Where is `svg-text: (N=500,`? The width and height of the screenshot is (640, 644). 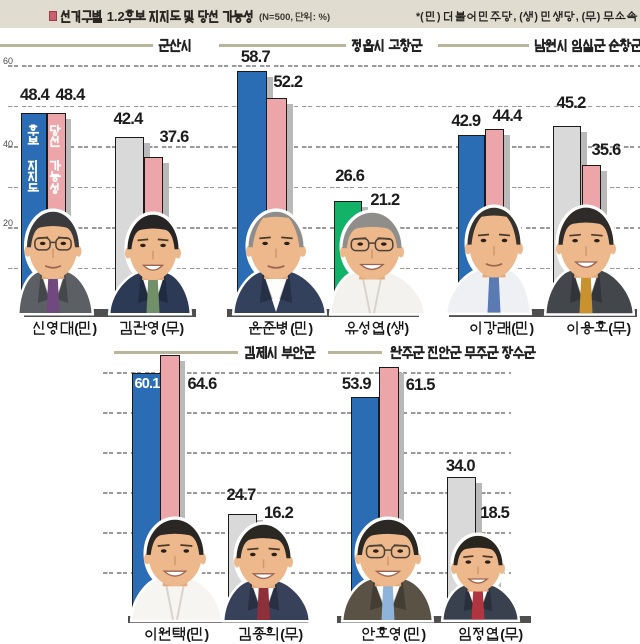 svg-text: (N=500, is located at coordinates (277, 17).